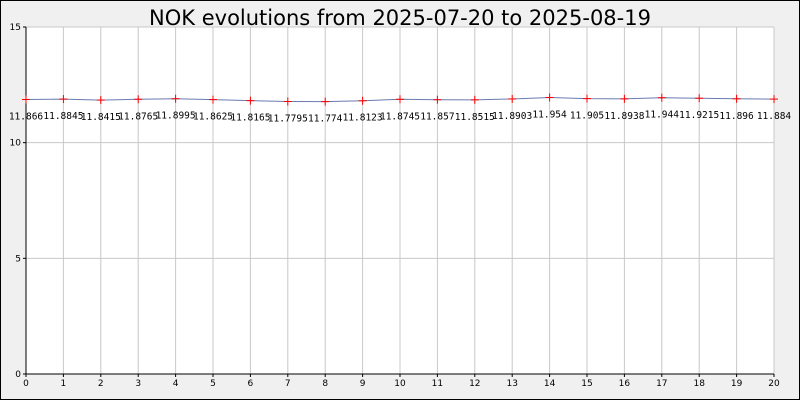 The width and height of the screenshot is (800, 400). I want to click on x-tick-label: 15, so click(586, 384).